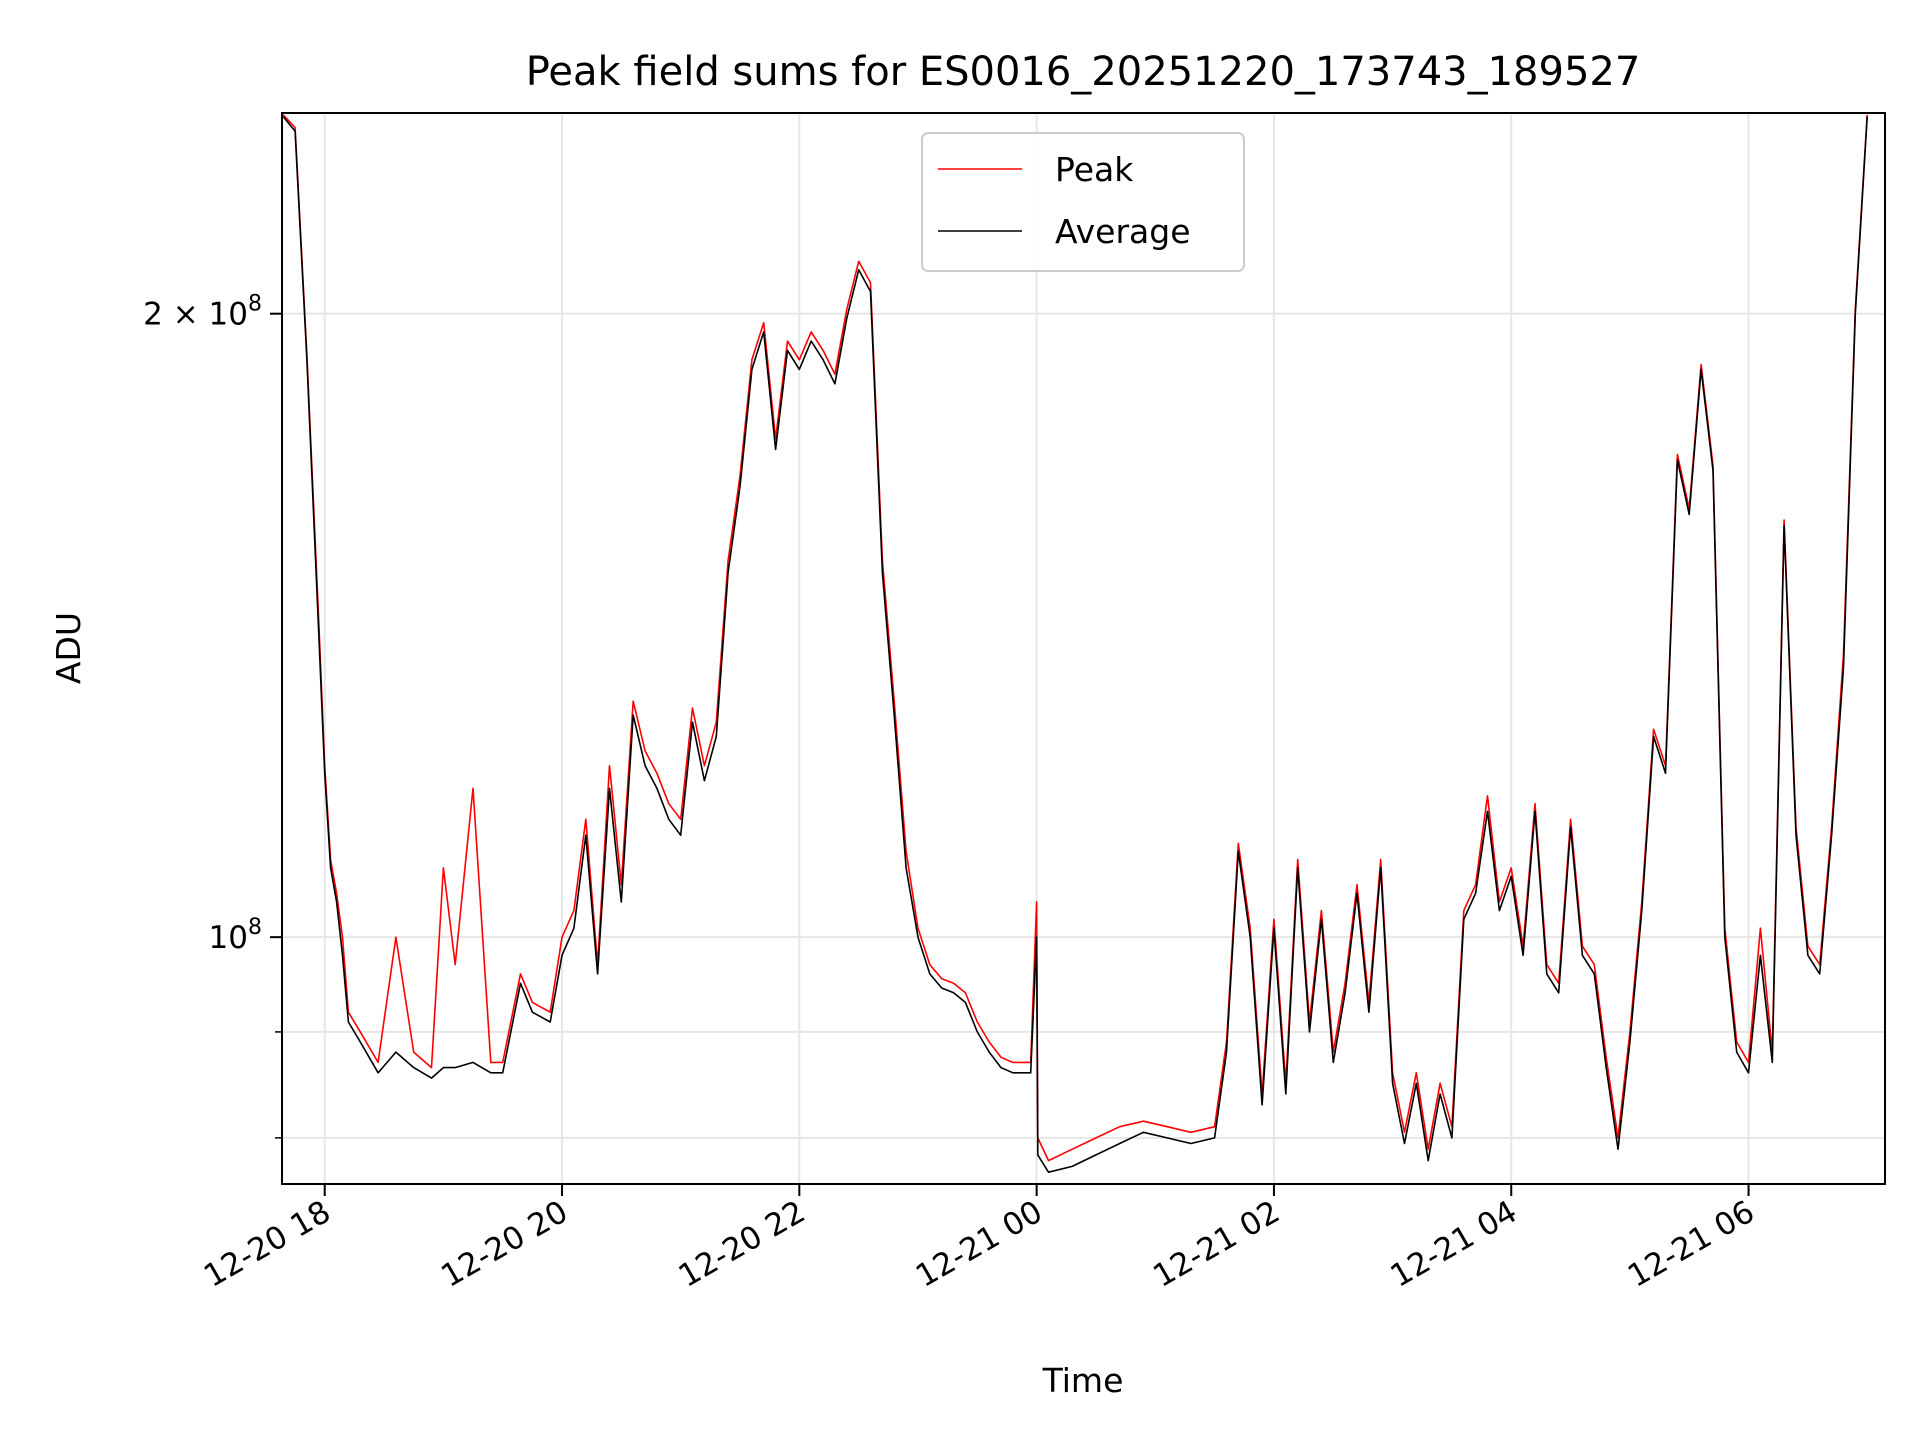 The image size is (1920, 1440). I want to click on y-tick-label: 108, so click(235, 935).